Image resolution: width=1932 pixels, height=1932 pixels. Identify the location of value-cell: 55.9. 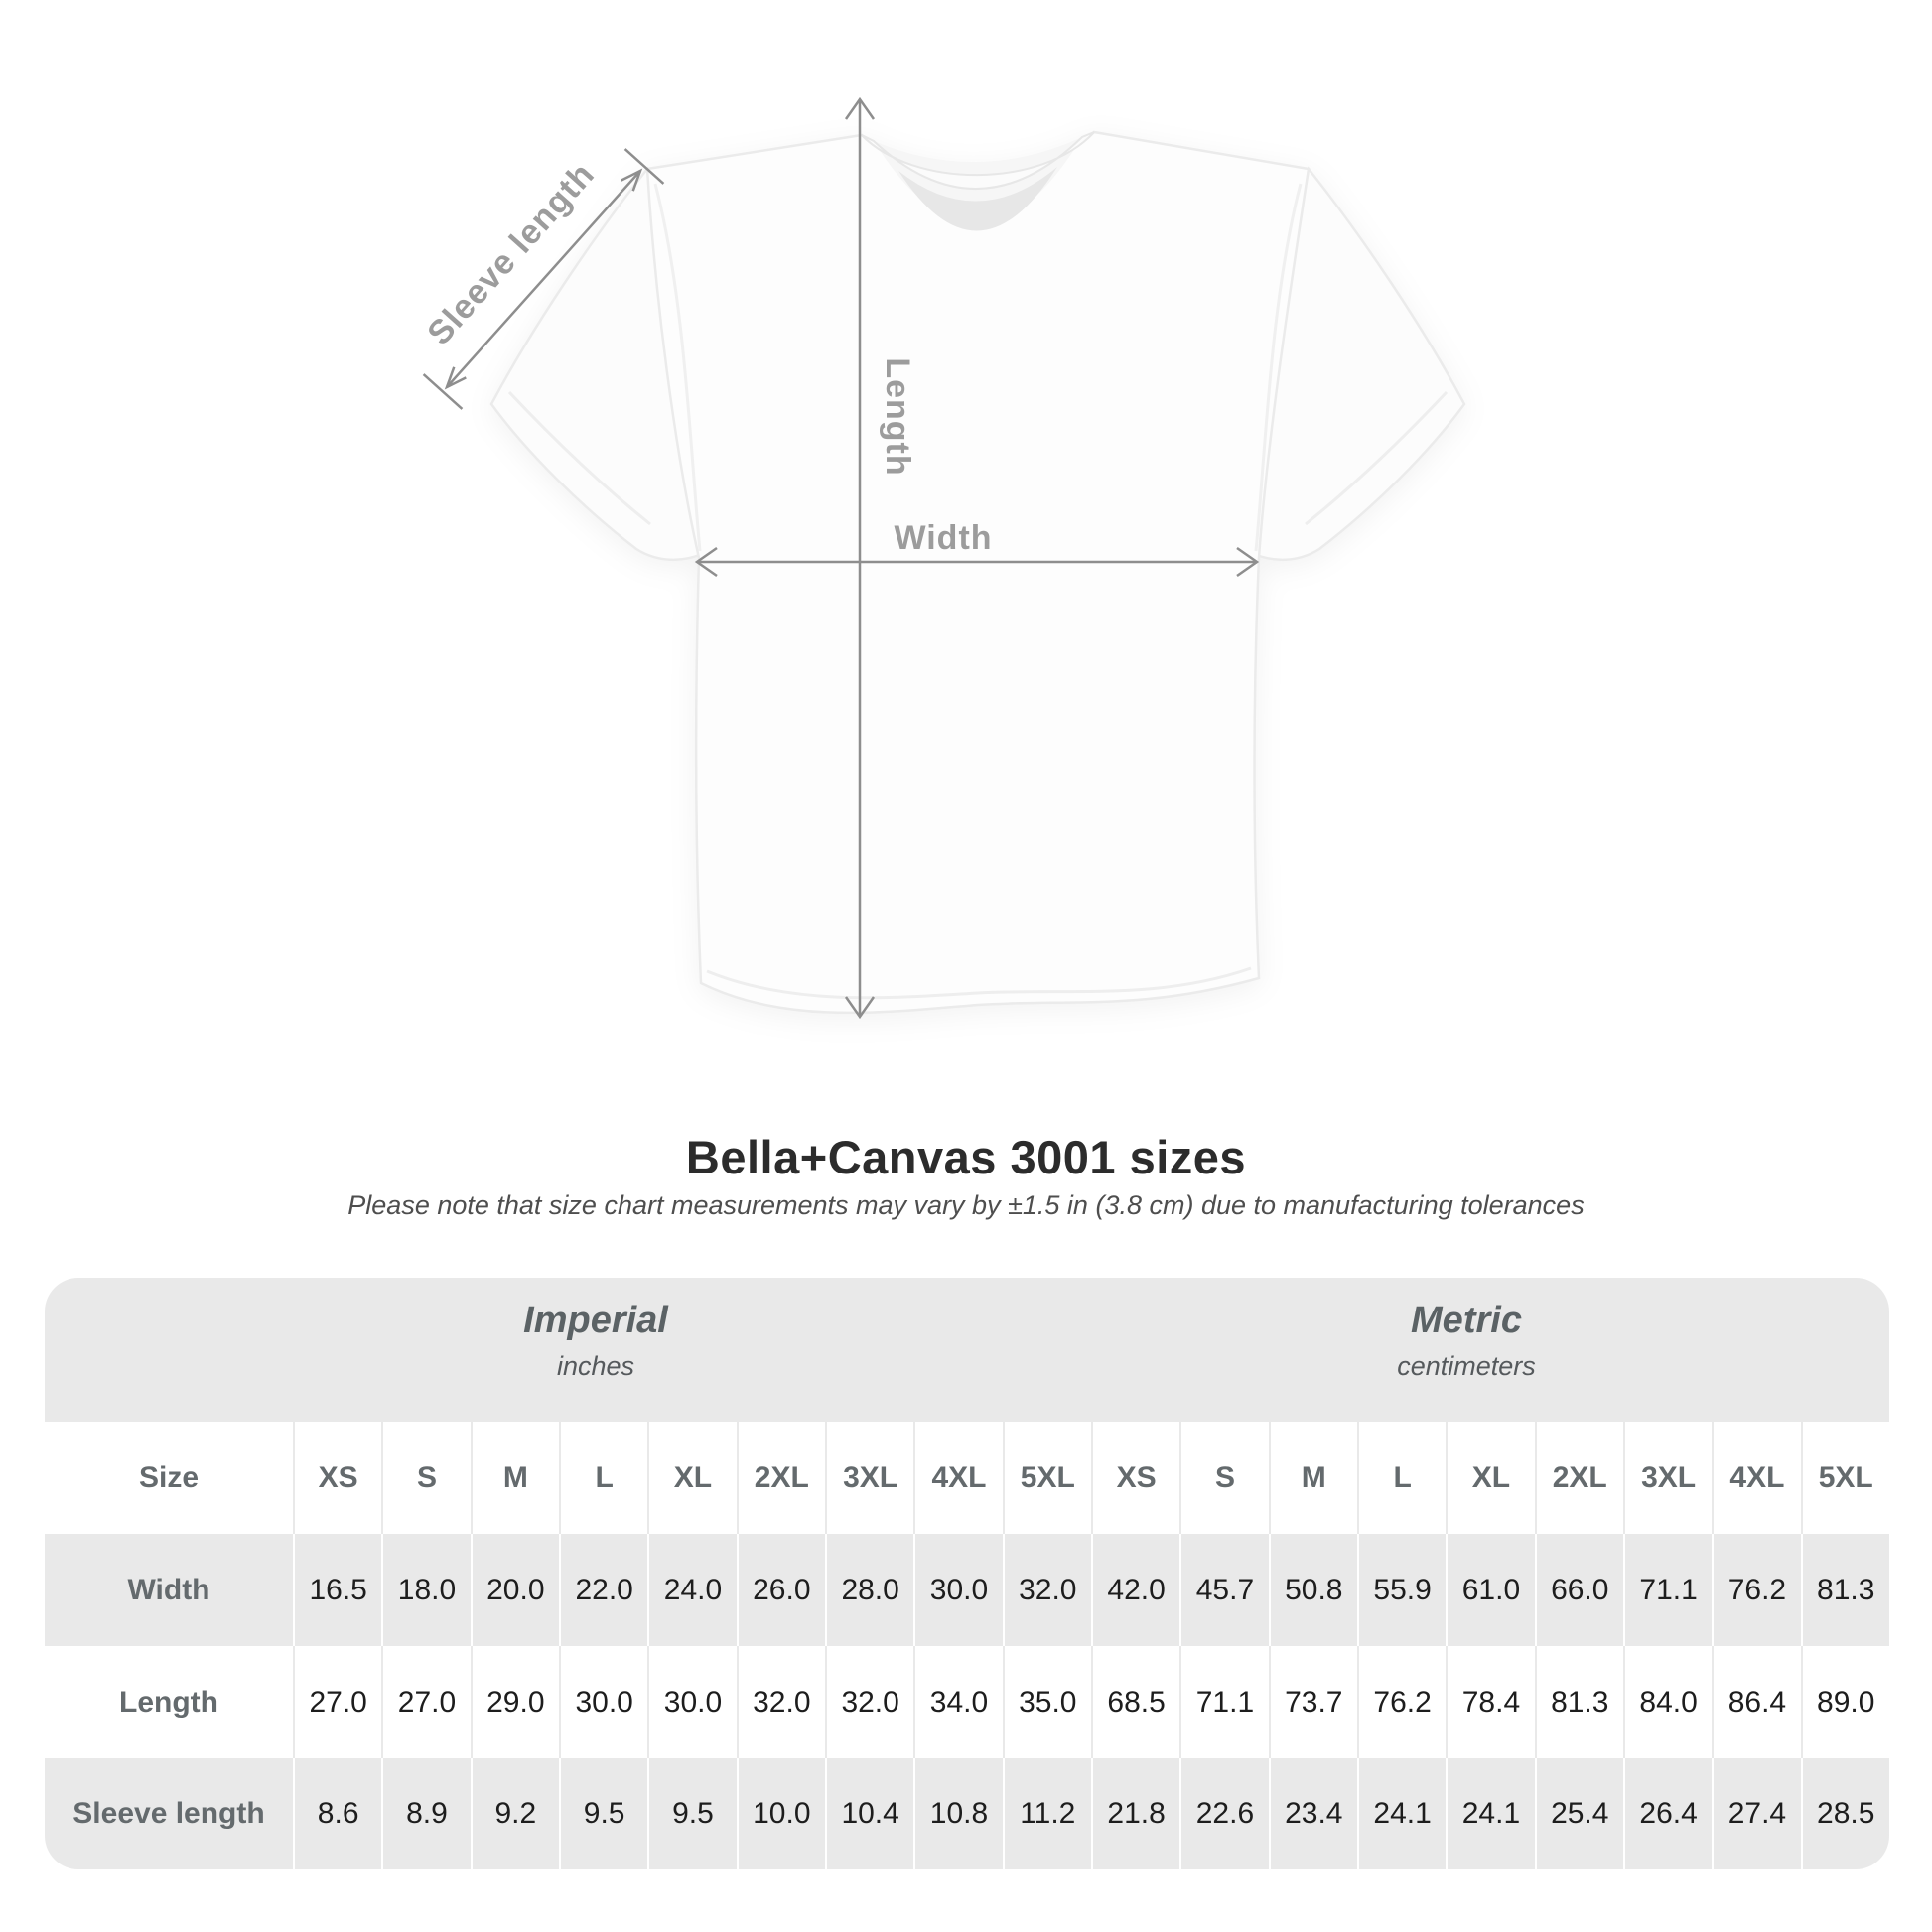
(1401, 1590).